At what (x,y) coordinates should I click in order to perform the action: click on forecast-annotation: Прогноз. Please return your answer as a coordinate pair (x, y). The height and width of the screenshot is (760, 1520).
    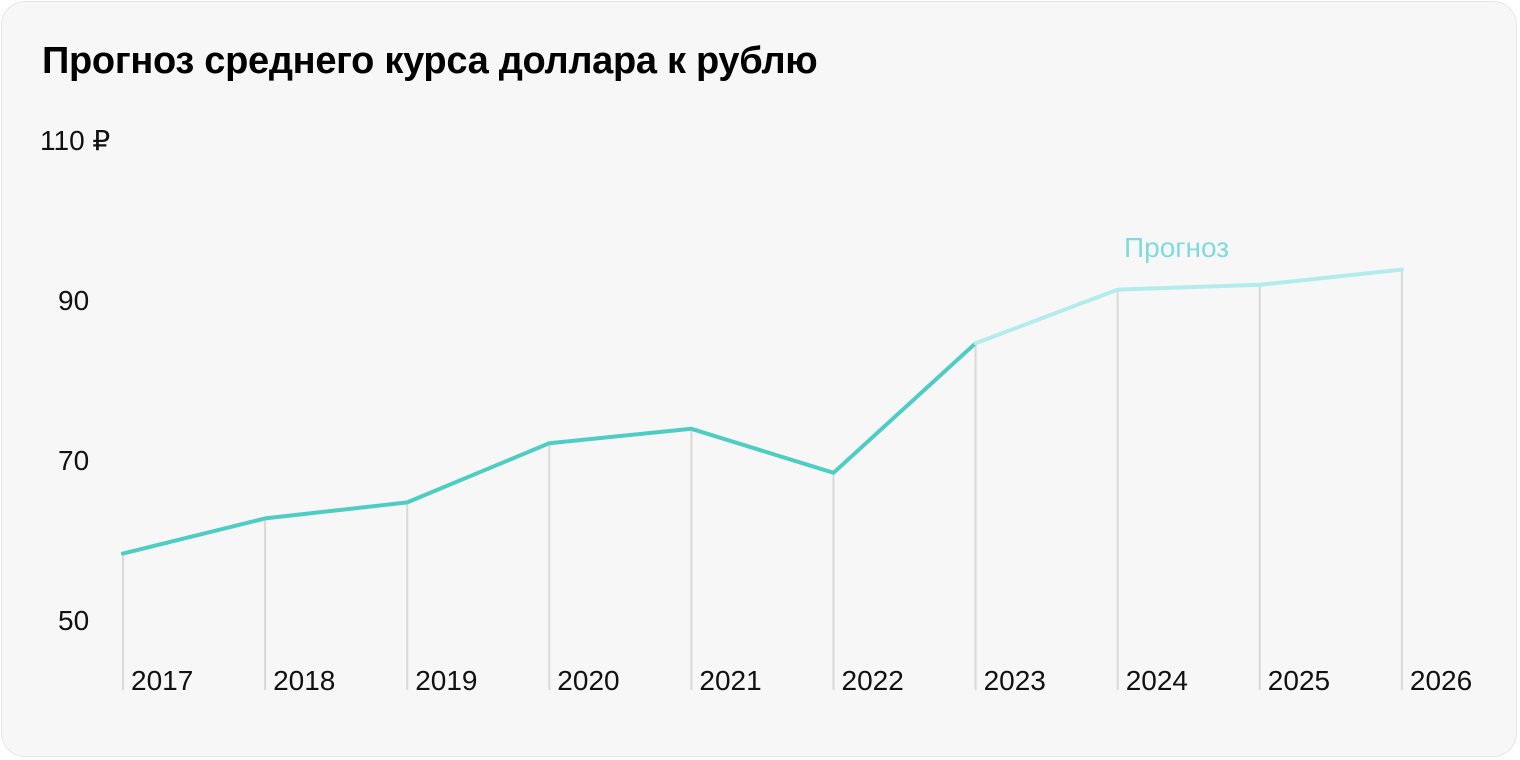
    Looking at the image, I should click on (1176, 247).